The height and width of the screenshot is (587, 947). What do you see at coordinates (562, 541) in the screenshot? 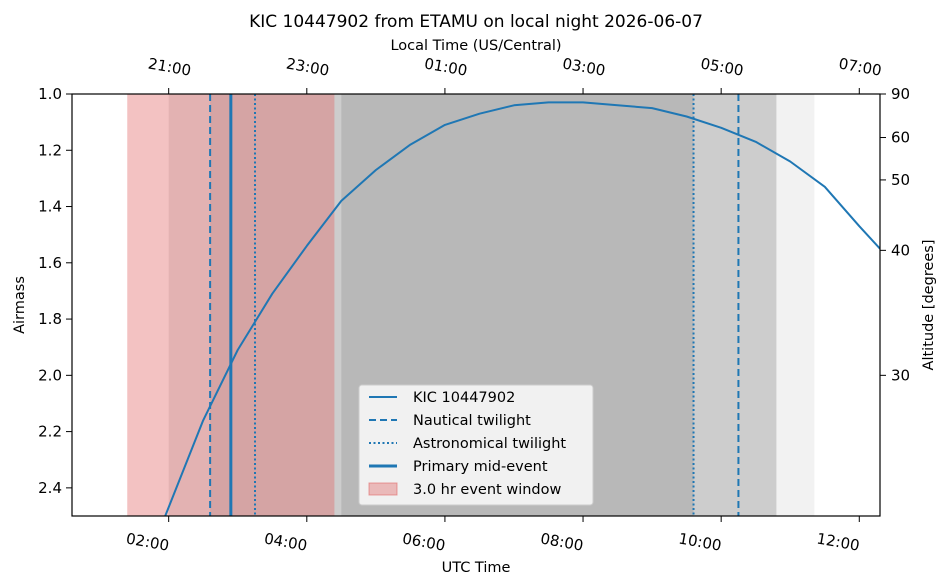
I see `x-tick-label: 08:00` at bounding box center [562, 541].